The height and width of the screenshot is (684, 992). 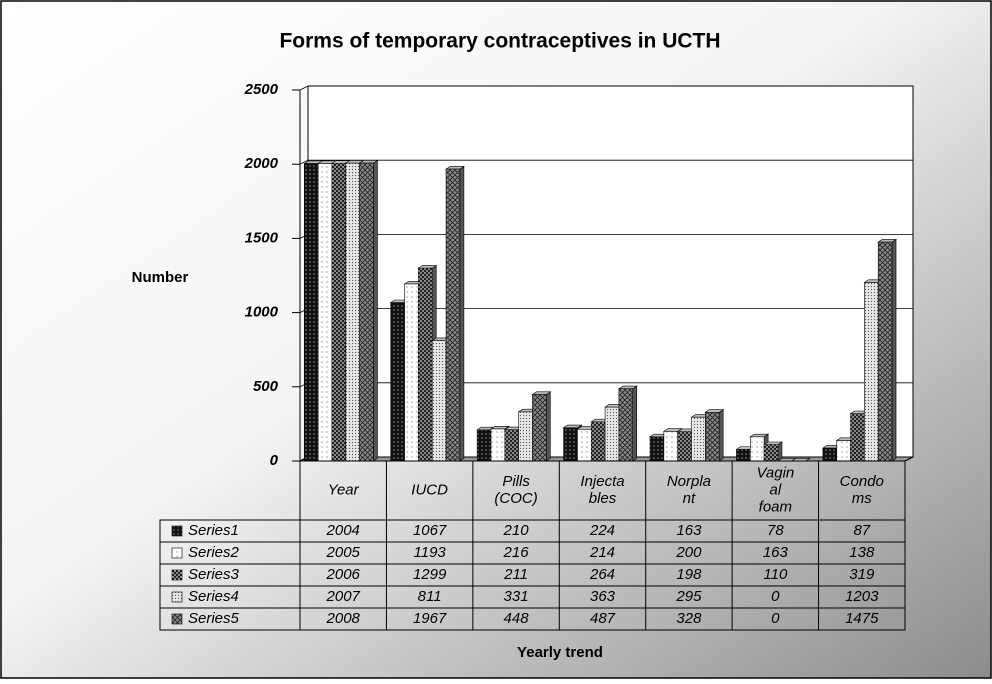 What do you see at coordinates (862, 552) in the screenshot?
I see `table-value: 138` at bounding box center [862, 552].